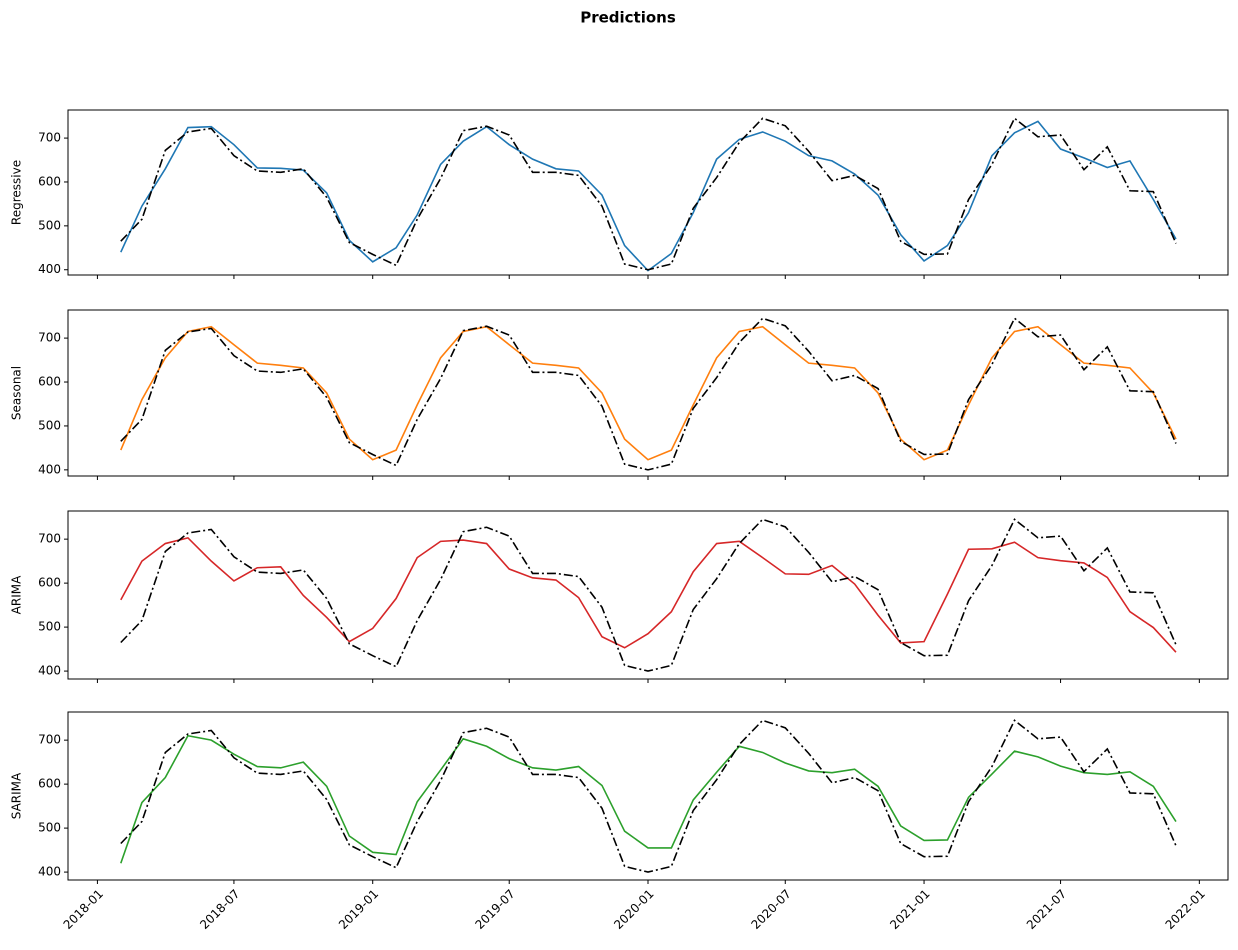 The image size is (1238, 950). Describe the element at coordinates (17, 594) in the screenshot. I see `y-axis-label: ARIMA` at that location.